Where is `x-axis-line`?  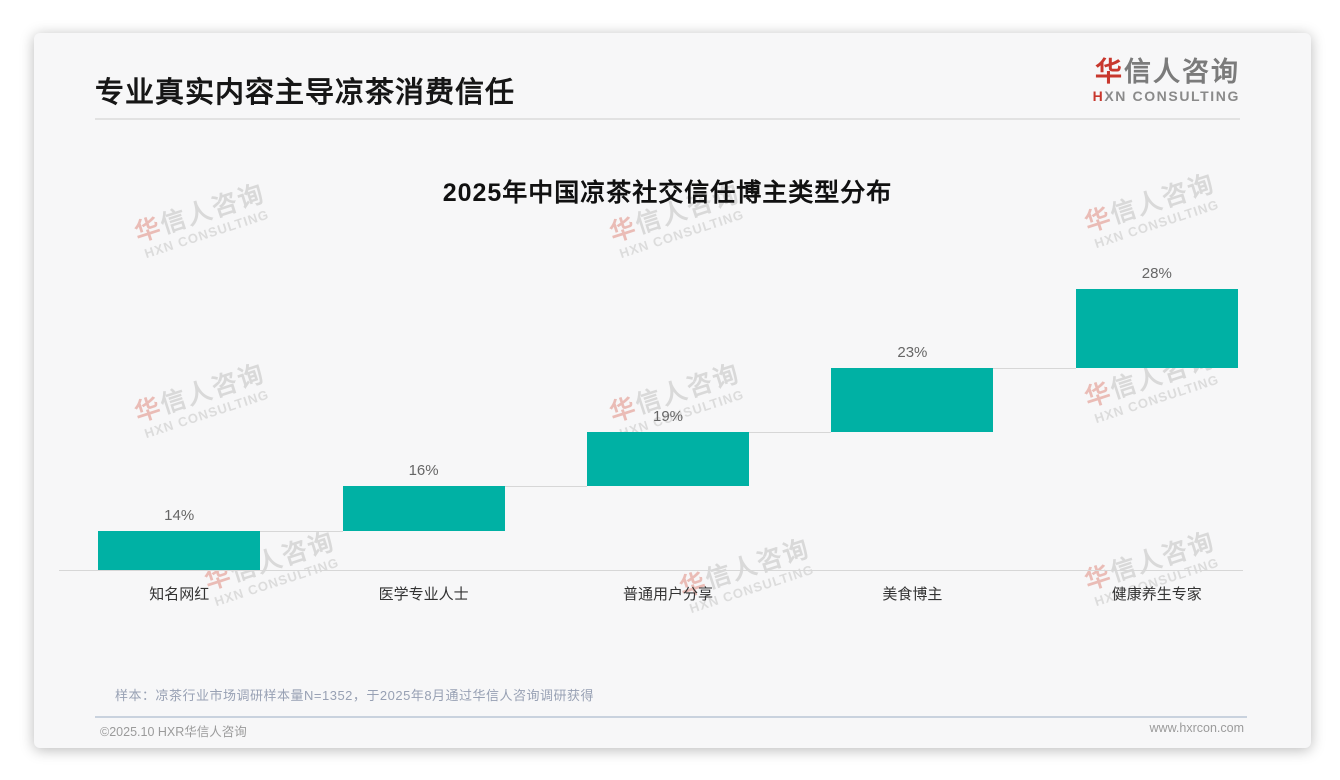
x-axis-line is located at coordinates (651, 570).